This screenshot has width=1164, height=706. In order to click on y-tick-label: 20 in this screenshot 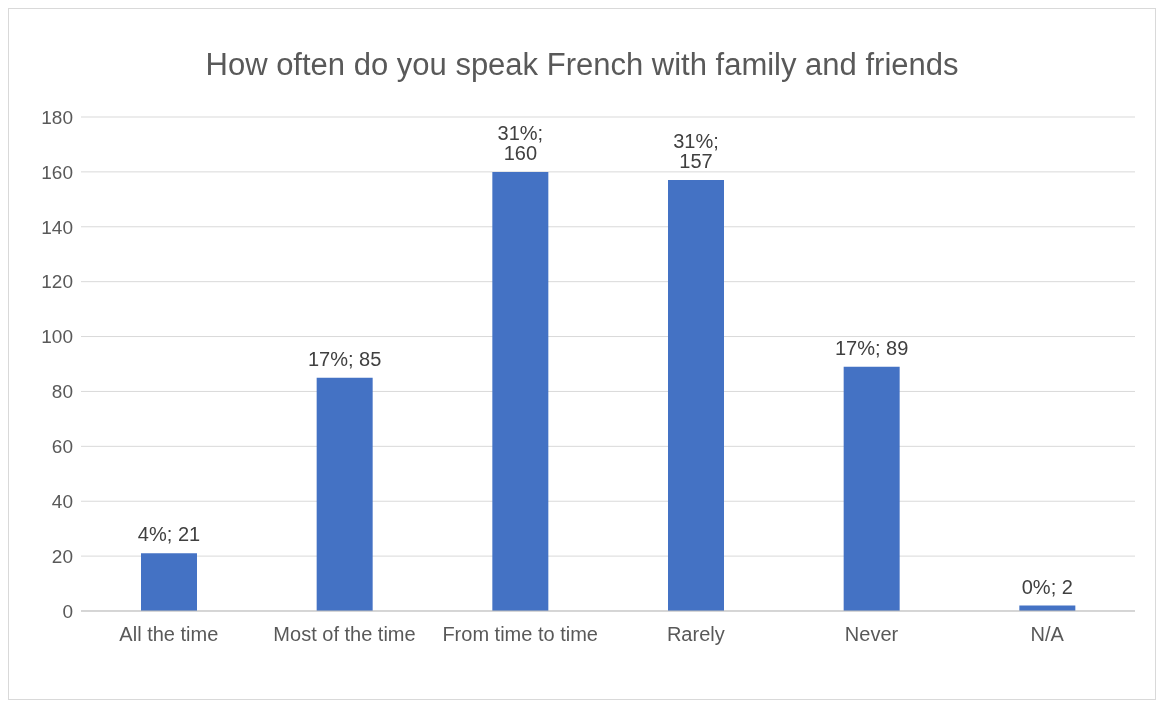, I will do `click(62, 556)`.